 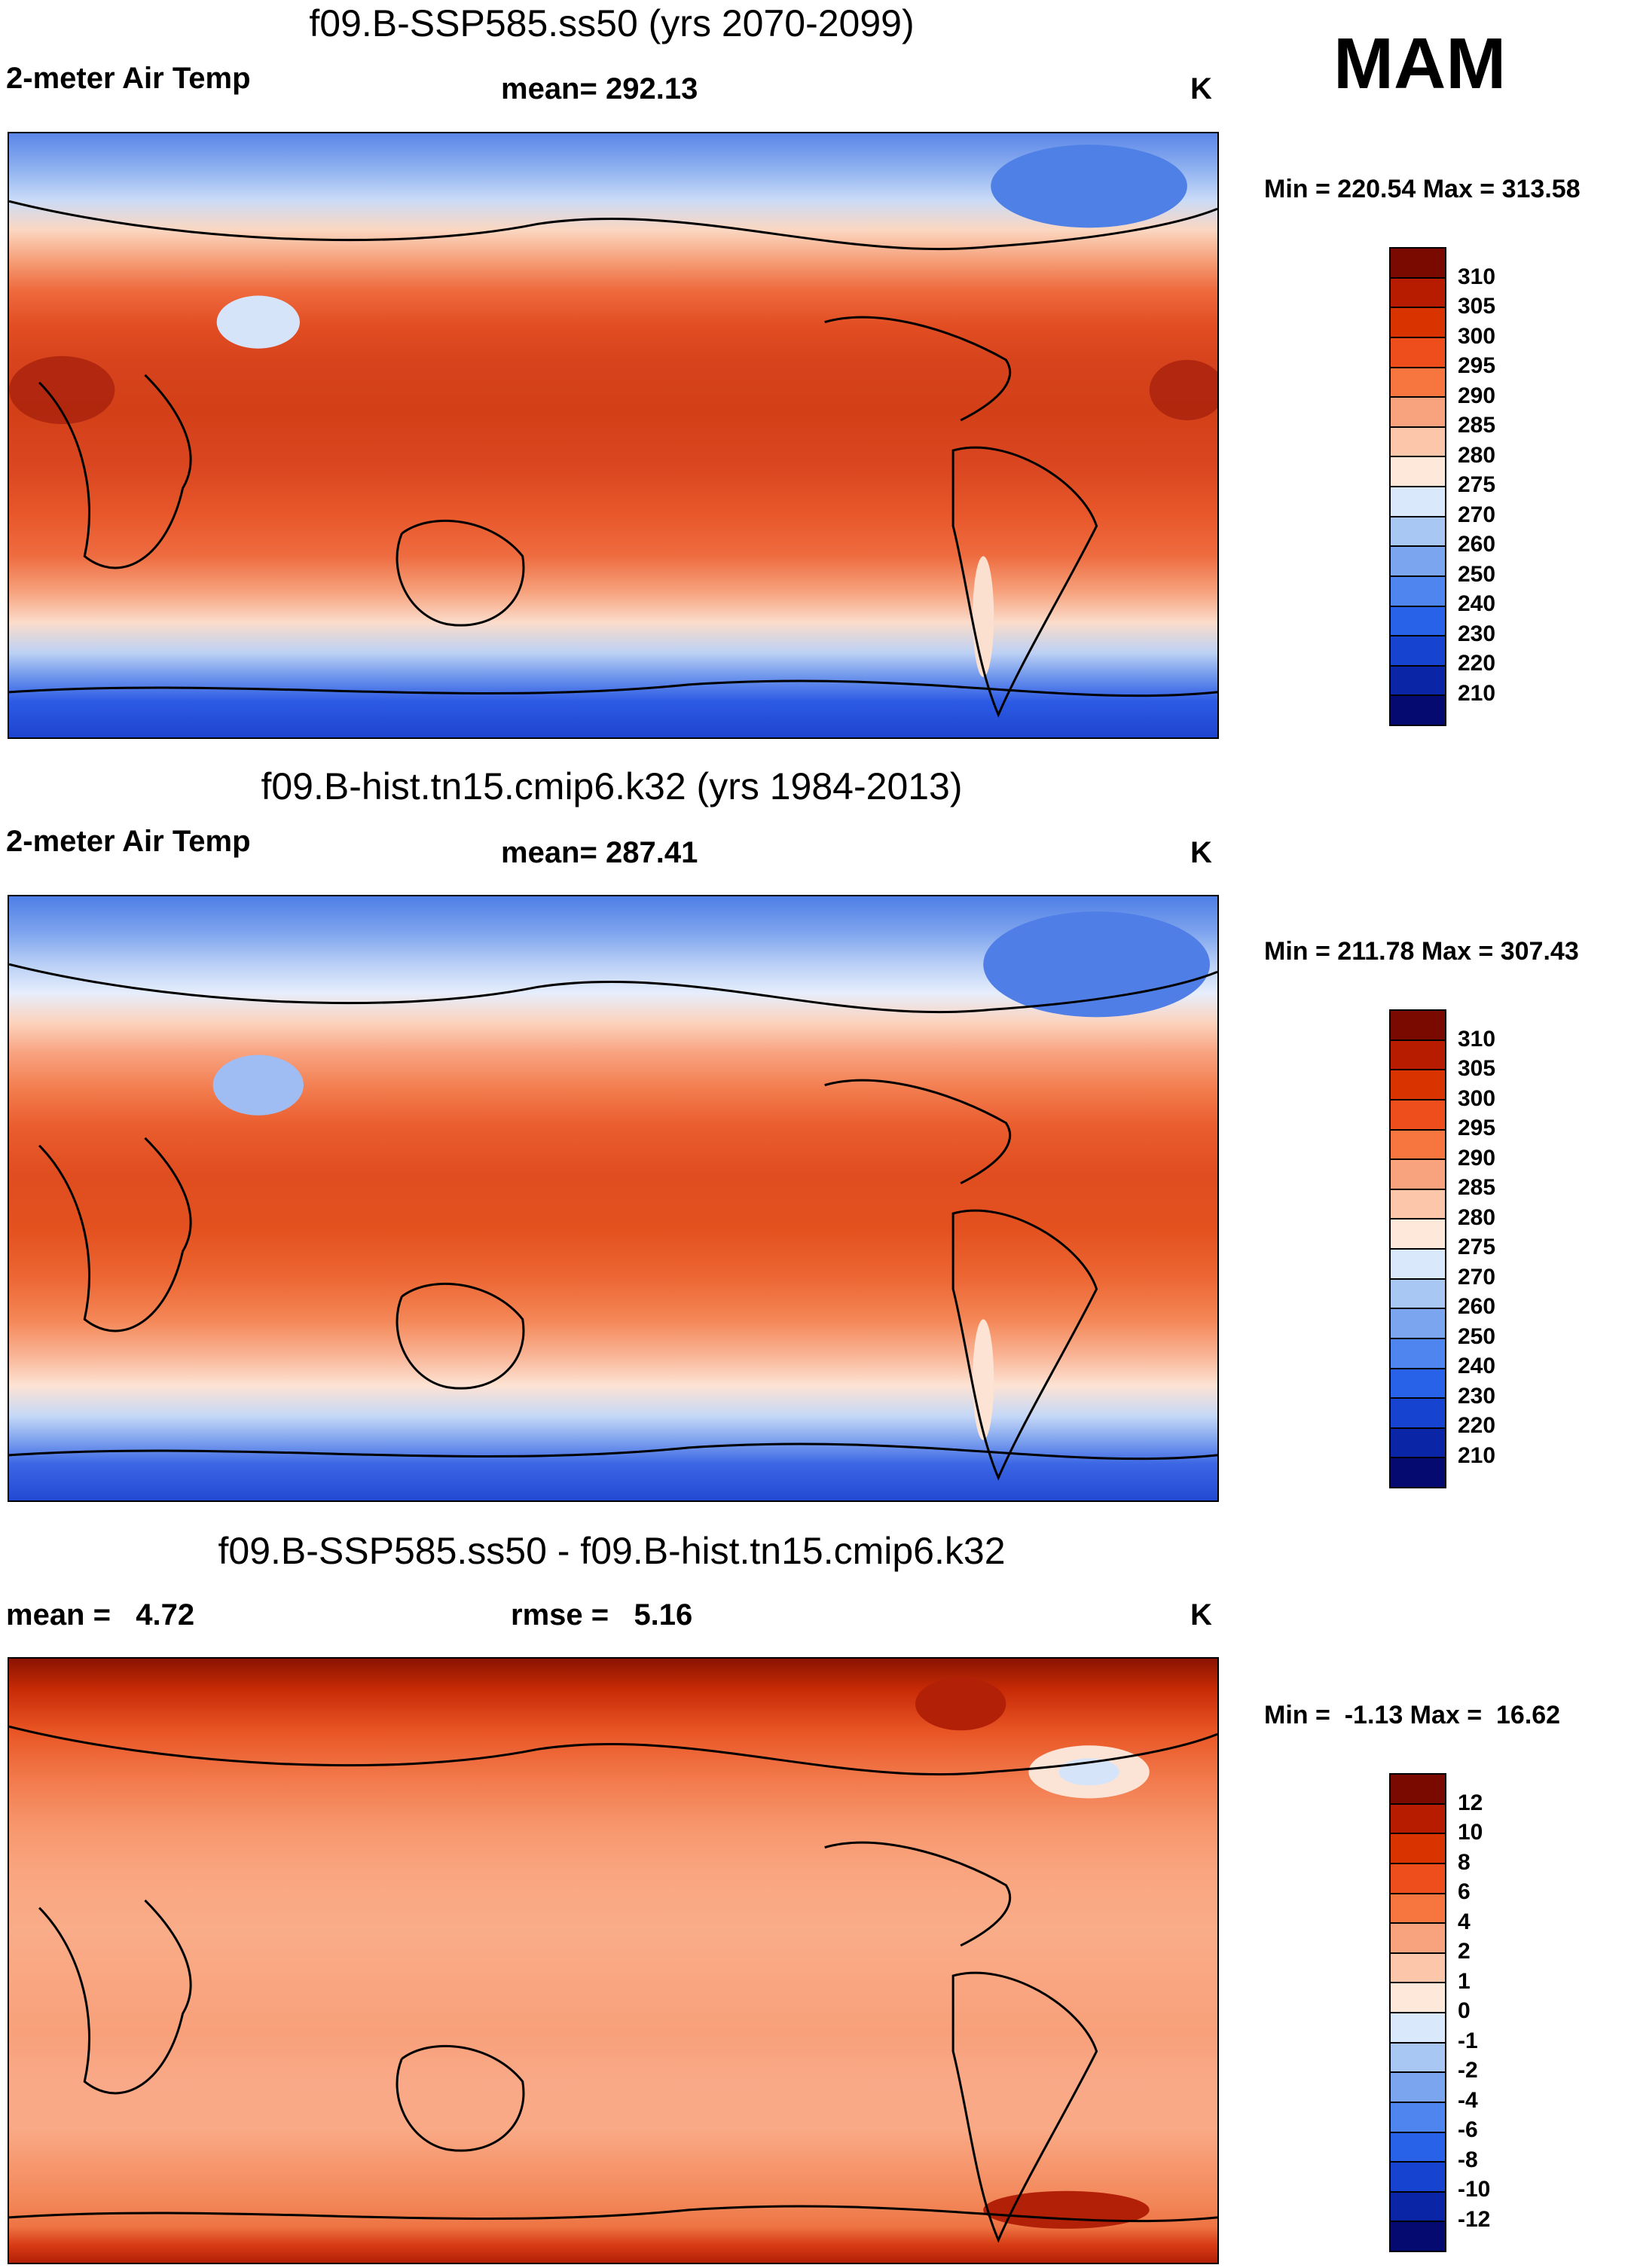 I want to click on panel-3-coastline-north, so click(x=613, y=1751).